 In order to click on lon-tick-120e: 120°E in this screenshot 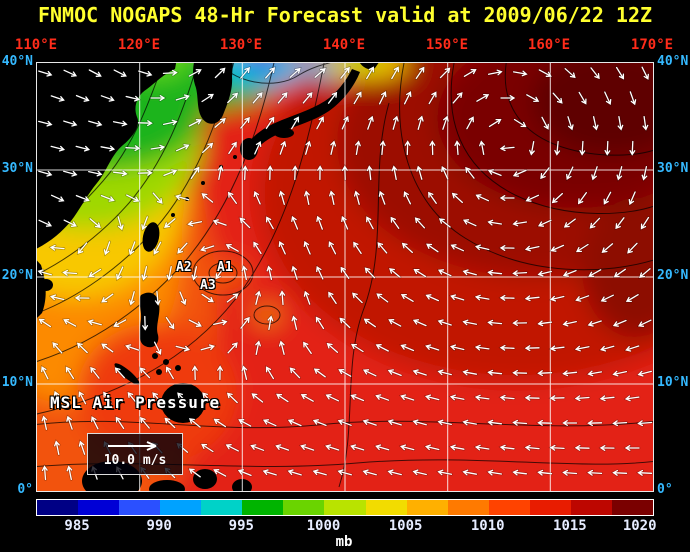, I will do `click(139, 45)`.